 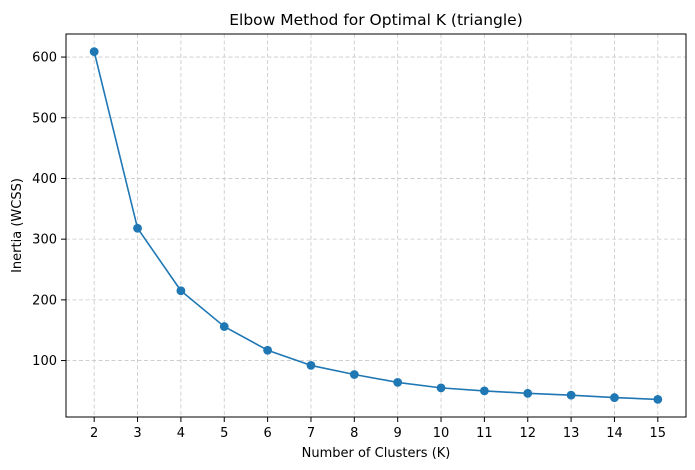 I want to click on x-tick-label: 12, so click(x=527, y=433).